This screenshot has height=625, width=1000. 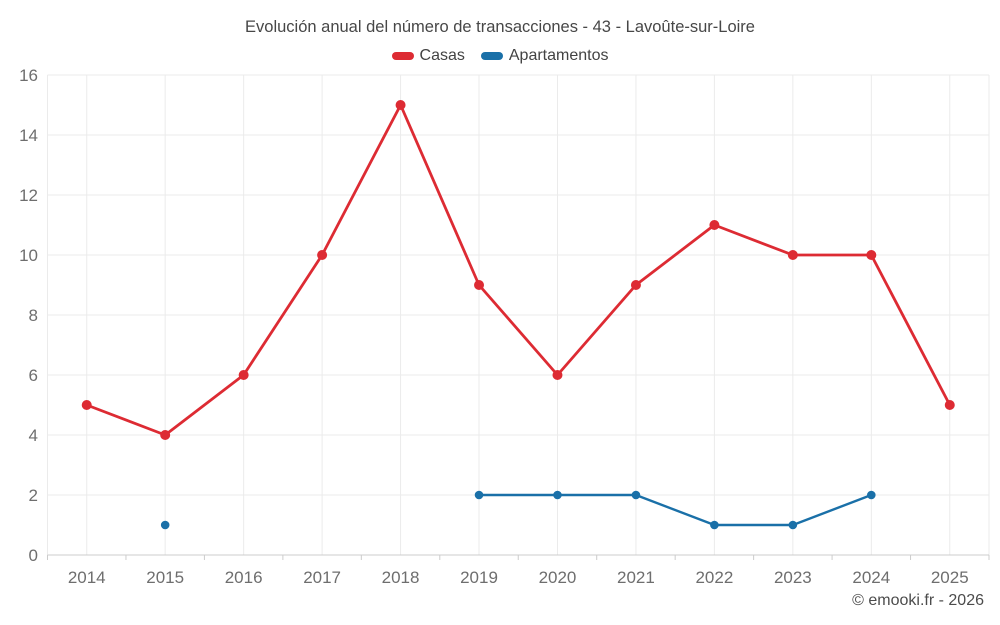 What do you see at coordinates (33, 435) in the screenshot?
I see `y-axis-label: 4` at bounding box center [33, 435].